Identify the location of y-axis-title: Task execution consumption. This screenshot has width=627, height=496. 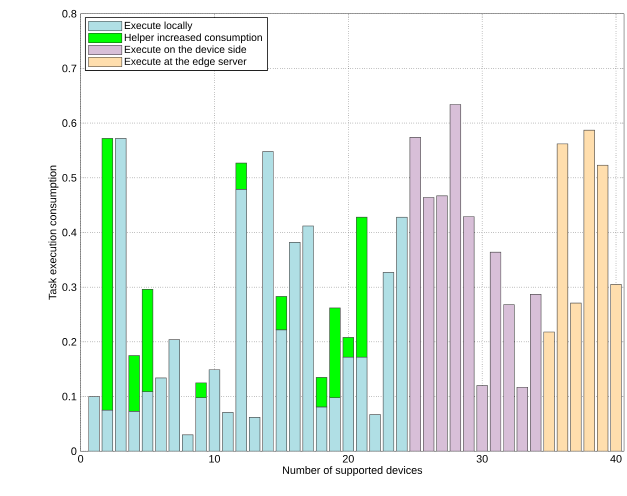
(53, 233).